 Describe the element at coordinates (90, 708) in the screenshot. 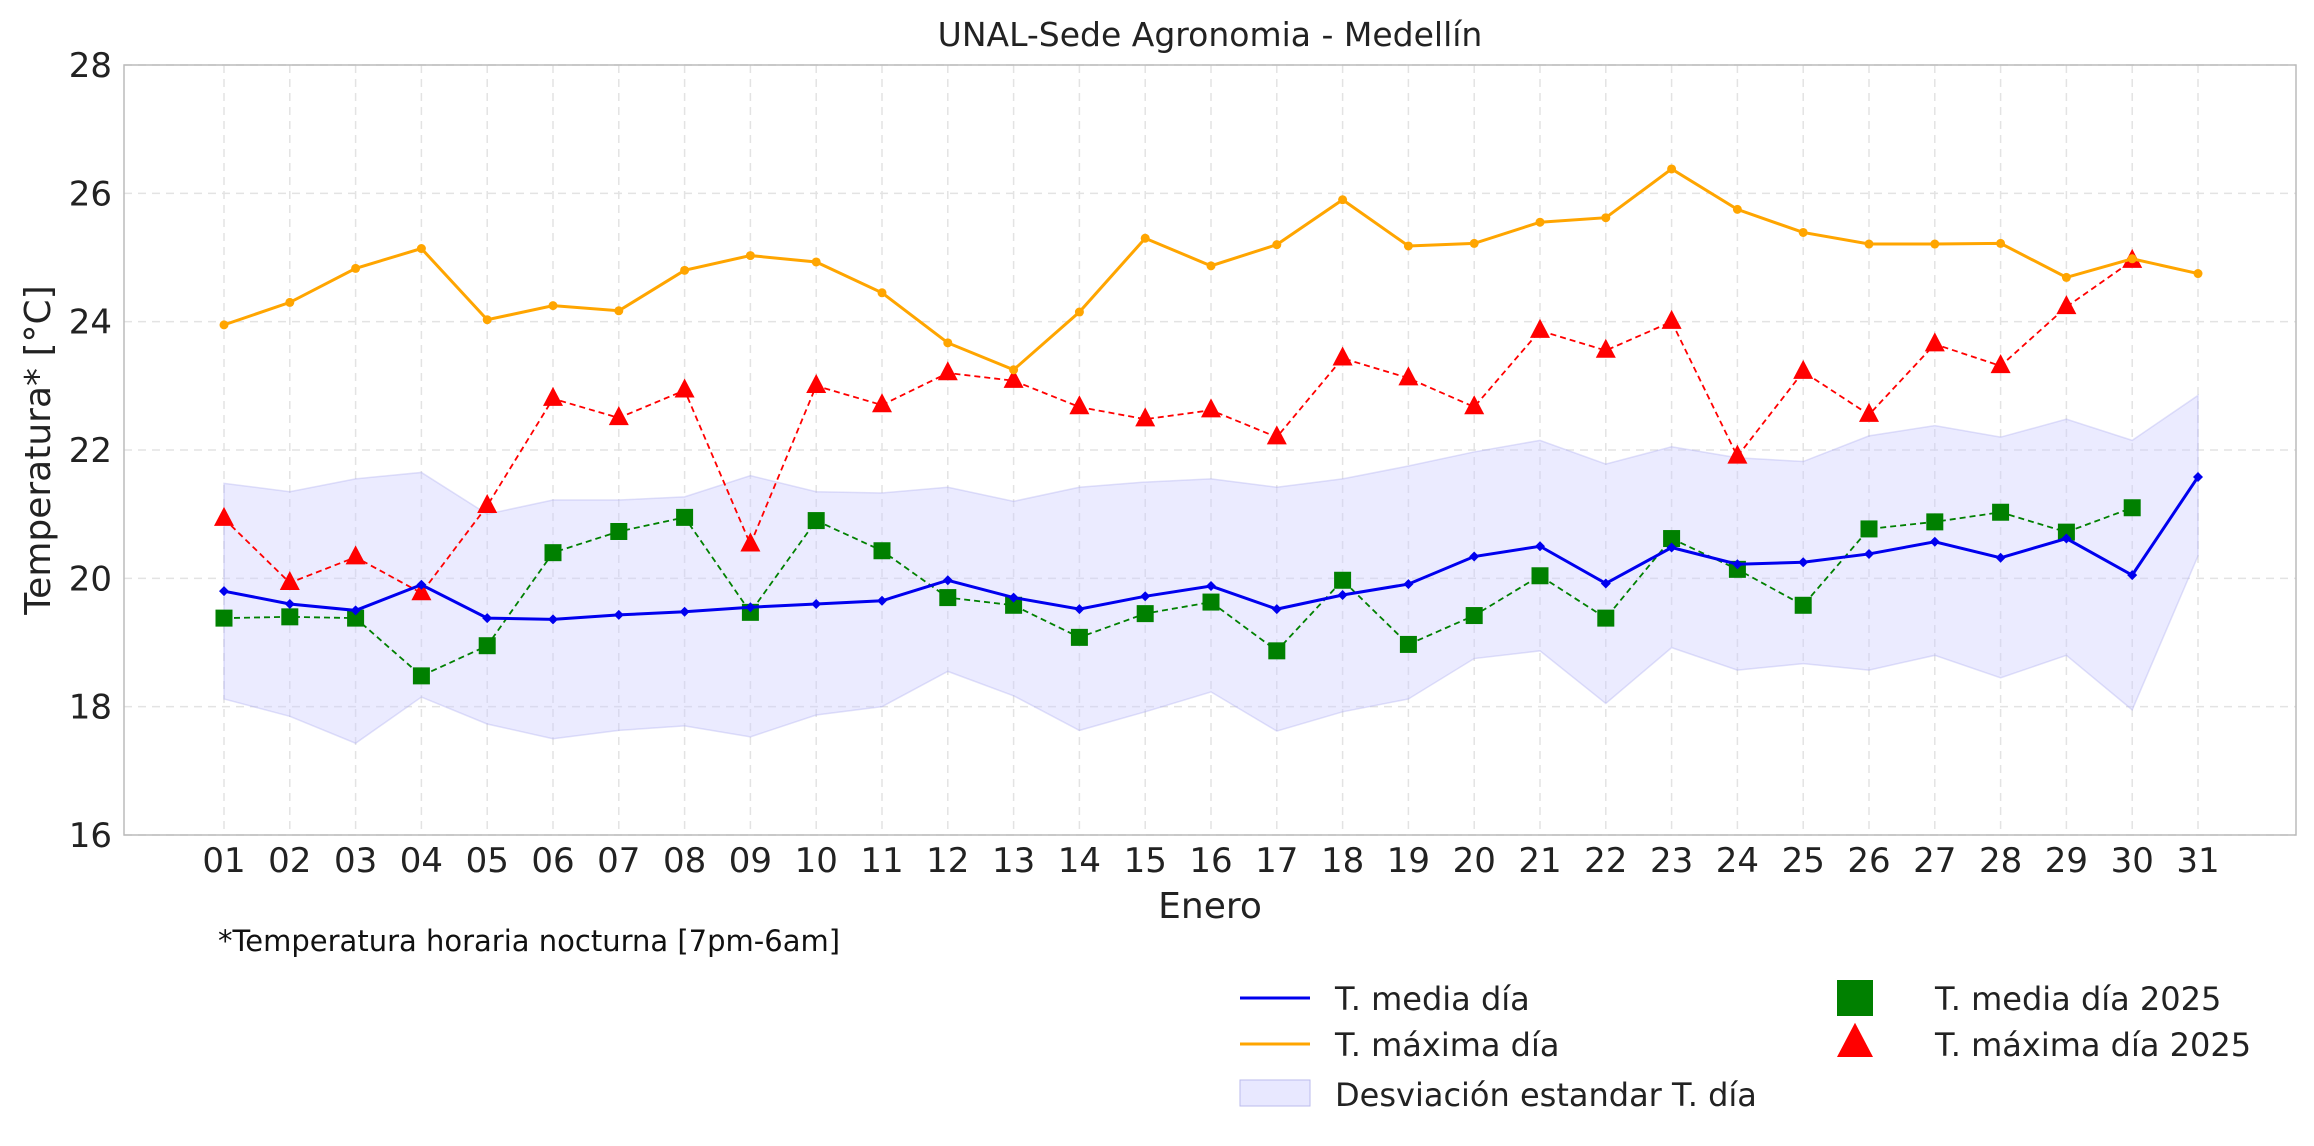

I see `y-tick-label: 18` at that location.